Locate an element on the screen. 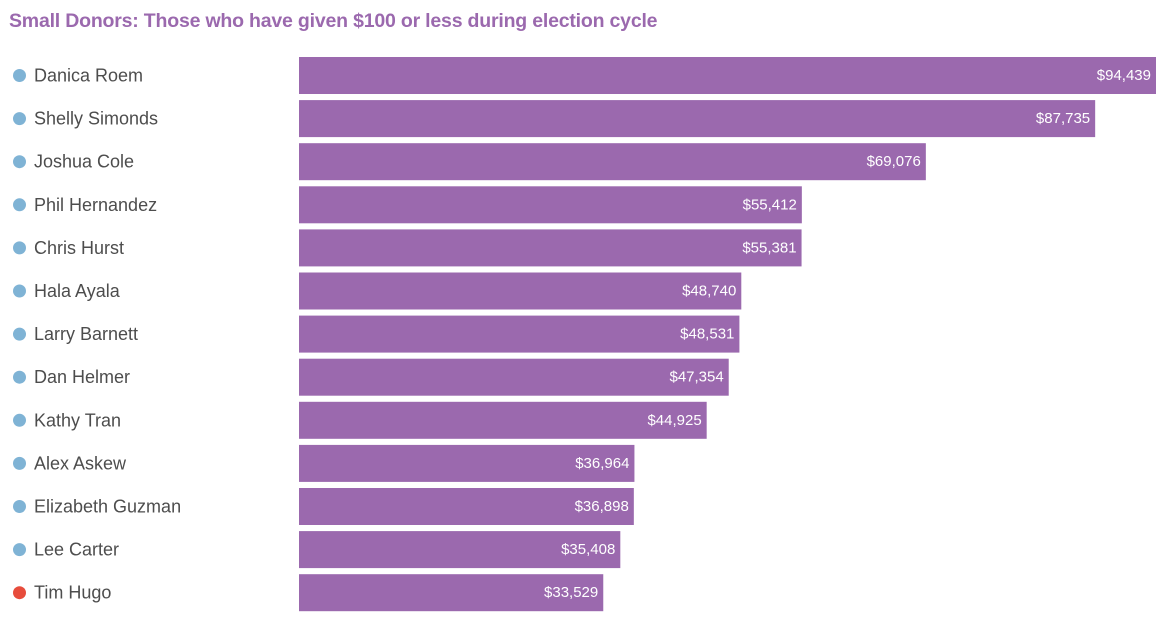  category-label: Lee Carter is located at coordinates (76, 550).